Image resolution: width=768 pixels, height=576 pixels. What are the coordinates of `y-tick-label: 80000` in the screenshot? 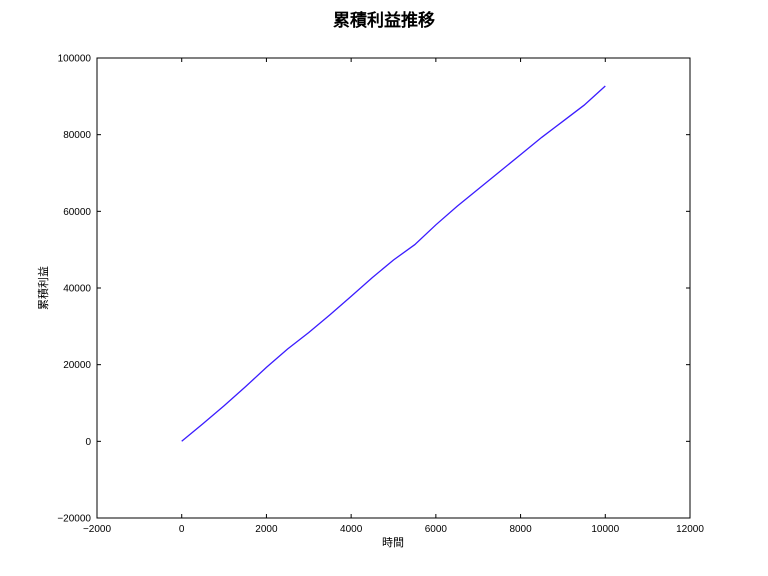 It's located at (77, 135).